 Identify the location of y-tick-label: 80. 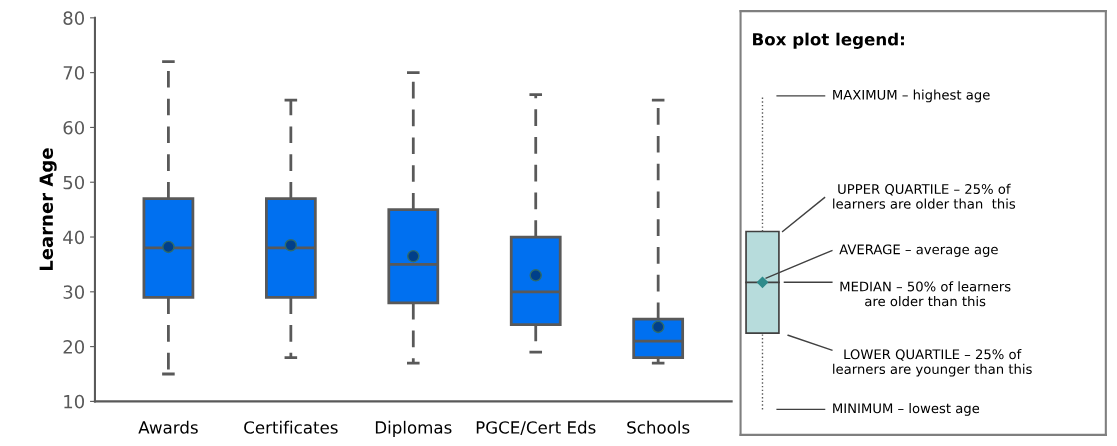
(74, 18).